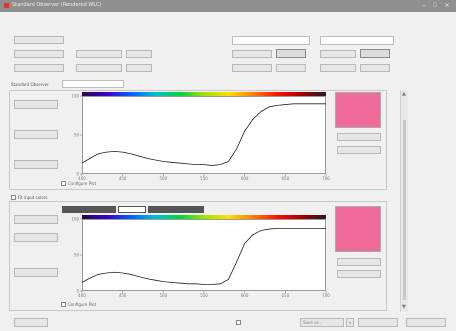 The height and width of the screenshot is (331, 456). Describe the element at coordinates (358, 229) in the screenshot. I see `section2-color-swatch` at that location.